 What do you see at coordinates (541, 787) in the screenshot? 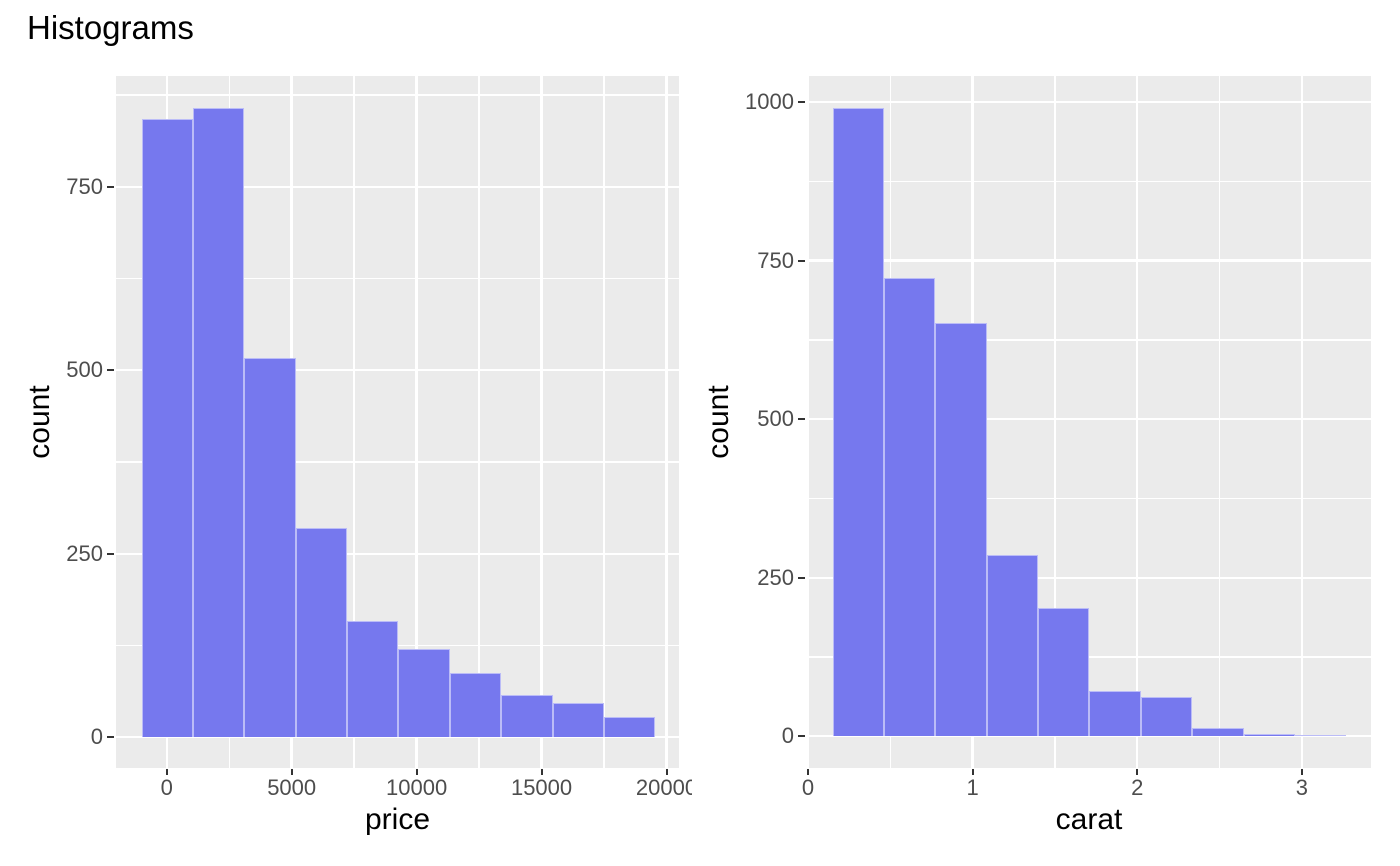
I see `x-tick-label: 15000` at bounding box center [541, 787].